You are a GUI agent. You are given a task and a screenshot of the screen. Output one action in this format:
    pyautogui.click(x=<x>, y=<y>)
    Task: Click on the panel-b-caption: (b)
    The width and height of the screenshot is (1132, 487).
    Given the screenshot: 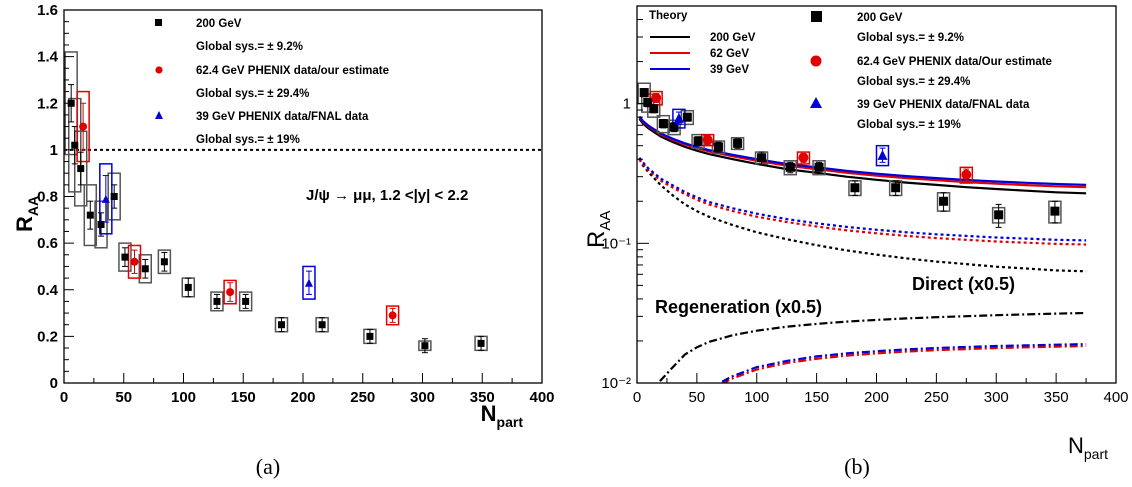 What is the action you would take?
    pyautogui.click(x=857, y=466)
    